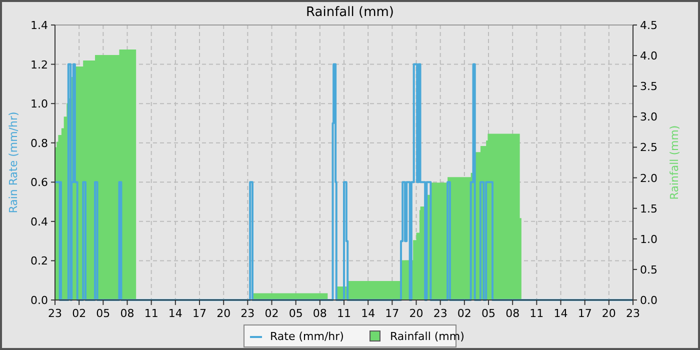 This screenshot has width=700, height=350. Describe the element at coordinates (649, 56) in the screenshot. I see `y2-tick-label: 4.0` at that location.